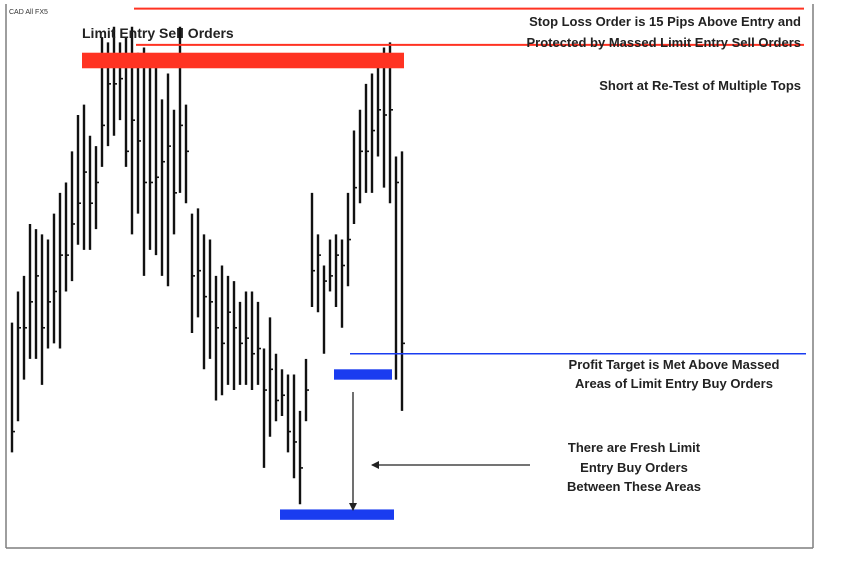 The height and width of the screenshot is (570, 841). I want to click on fresh-orders-label-line-2: Entry Buy Orders, so click(634, 467).